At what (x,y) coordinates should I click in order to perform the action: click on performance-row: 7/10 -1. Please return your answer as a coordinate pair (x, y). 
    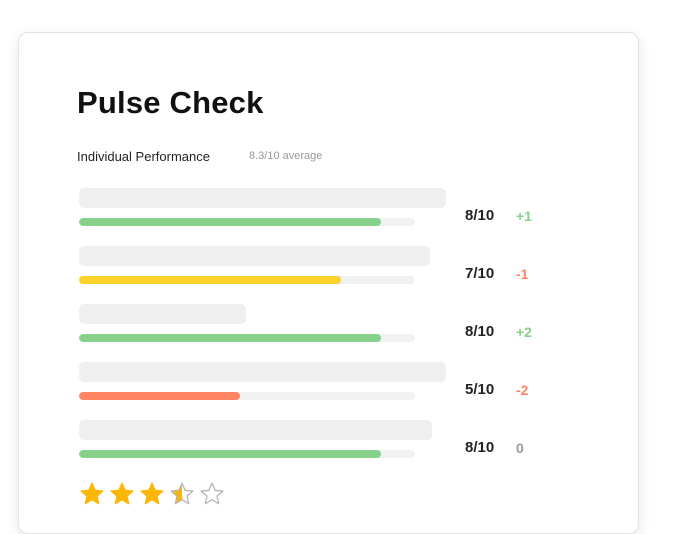
    Looking at the image, I should click on (349, 274).